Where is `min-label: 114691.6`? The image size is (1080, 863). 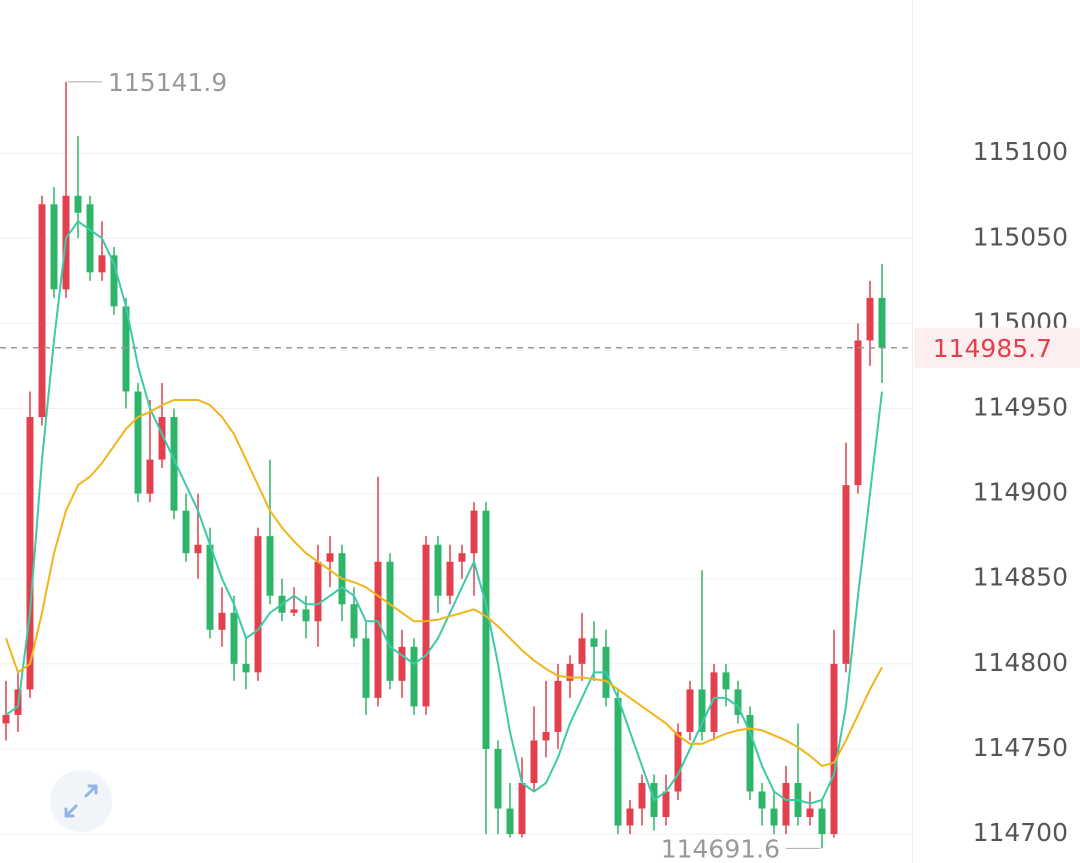
min-label: 114691.6 is located at coordinates (720, 848).